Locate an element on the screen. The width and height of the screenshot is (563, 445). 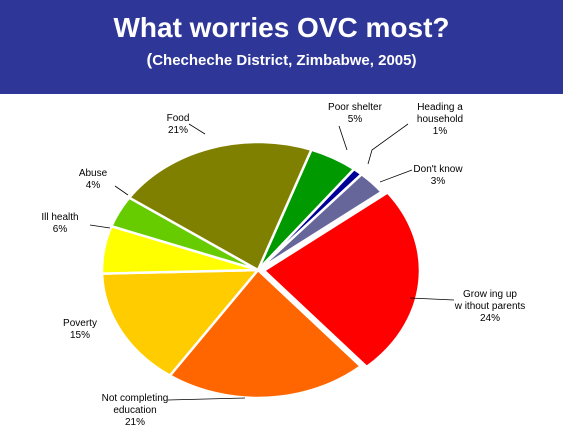
slice-label-line: education is located at coordinates (134, 410).